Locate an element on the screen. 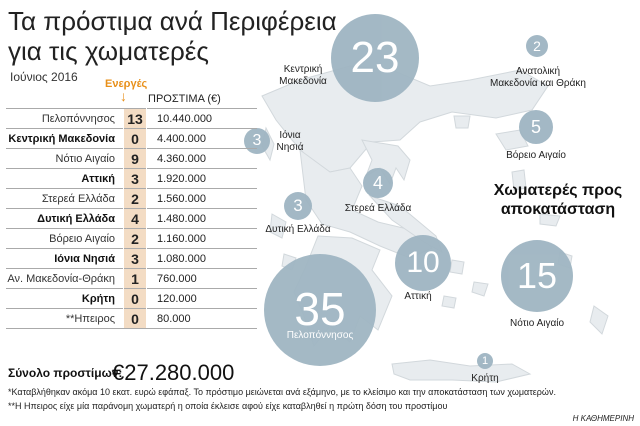  bubble-label-voreio-aigaio: Βόρειο Αιγαίο is located at coordinates (536, 155).